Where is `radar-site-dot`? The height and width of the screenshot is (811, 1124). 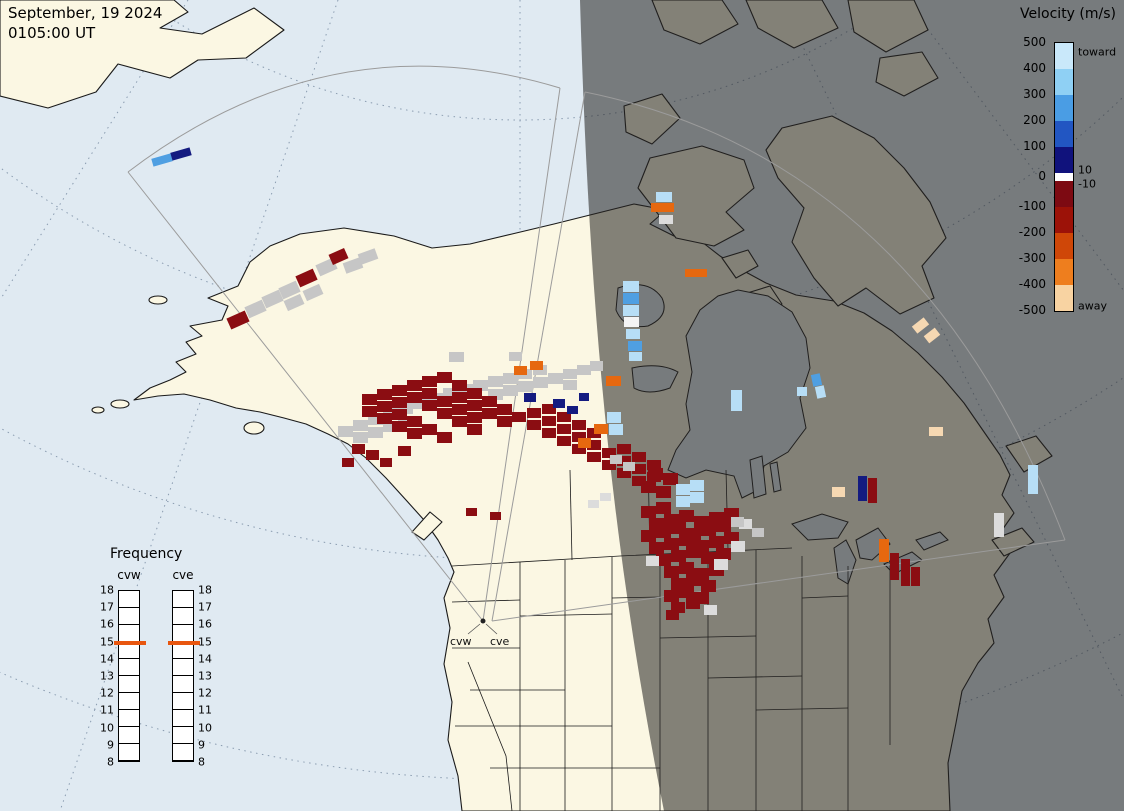 radar-site-dot is located at coordinates (483, 621).